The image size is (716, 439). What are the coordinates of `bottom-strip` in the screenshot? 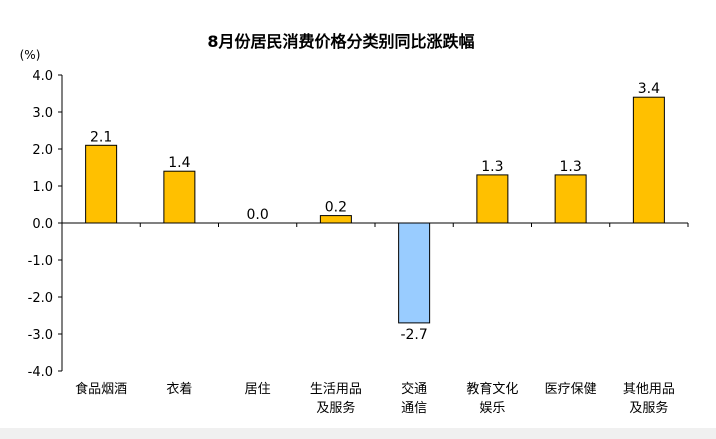 It's located at (358, 433).